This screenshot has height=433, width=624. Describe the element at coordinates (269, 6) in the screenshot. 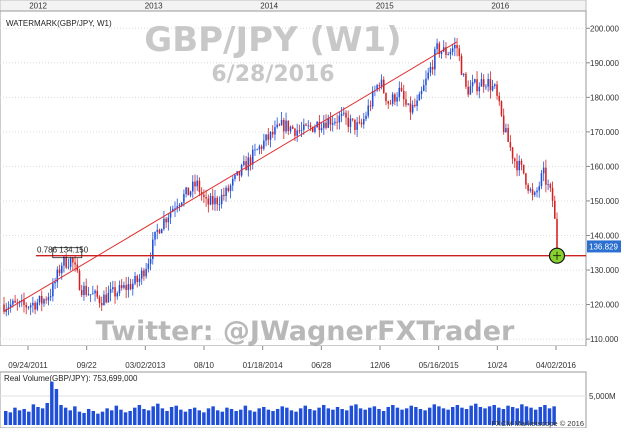

I see `year-label: 2014` at that location.